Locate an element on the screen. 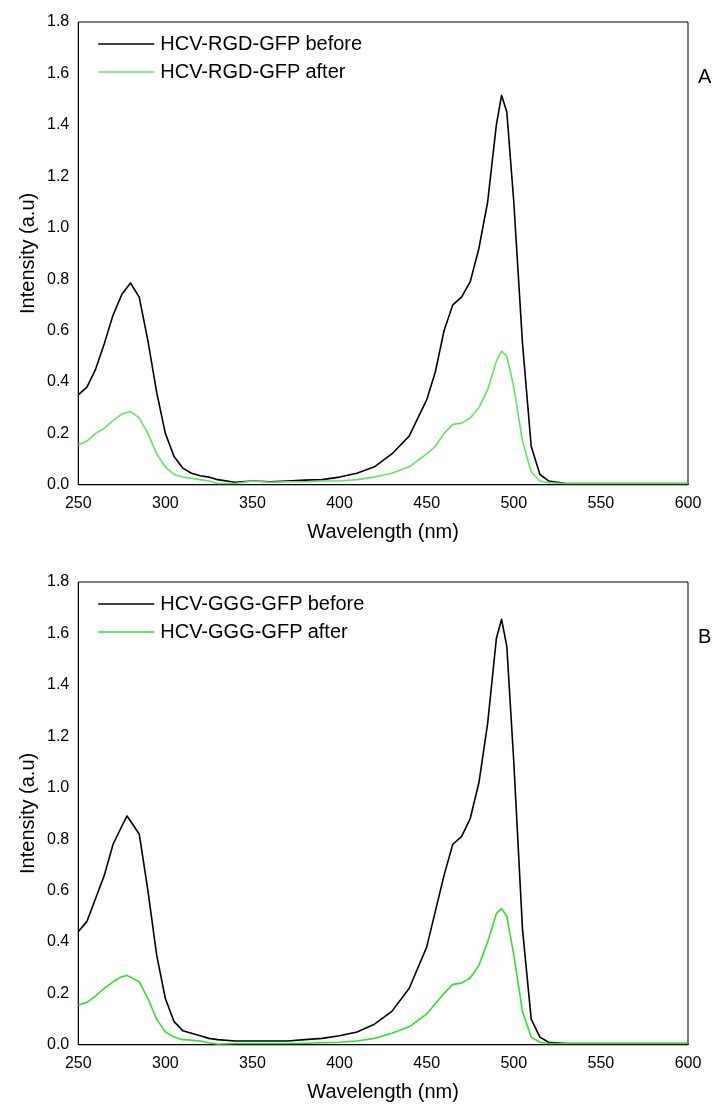 Image resolution: width=722 pixels, height=1113 pixels. legend-label: HCV-GGG-GFP before is located at coordinates (262, 602).